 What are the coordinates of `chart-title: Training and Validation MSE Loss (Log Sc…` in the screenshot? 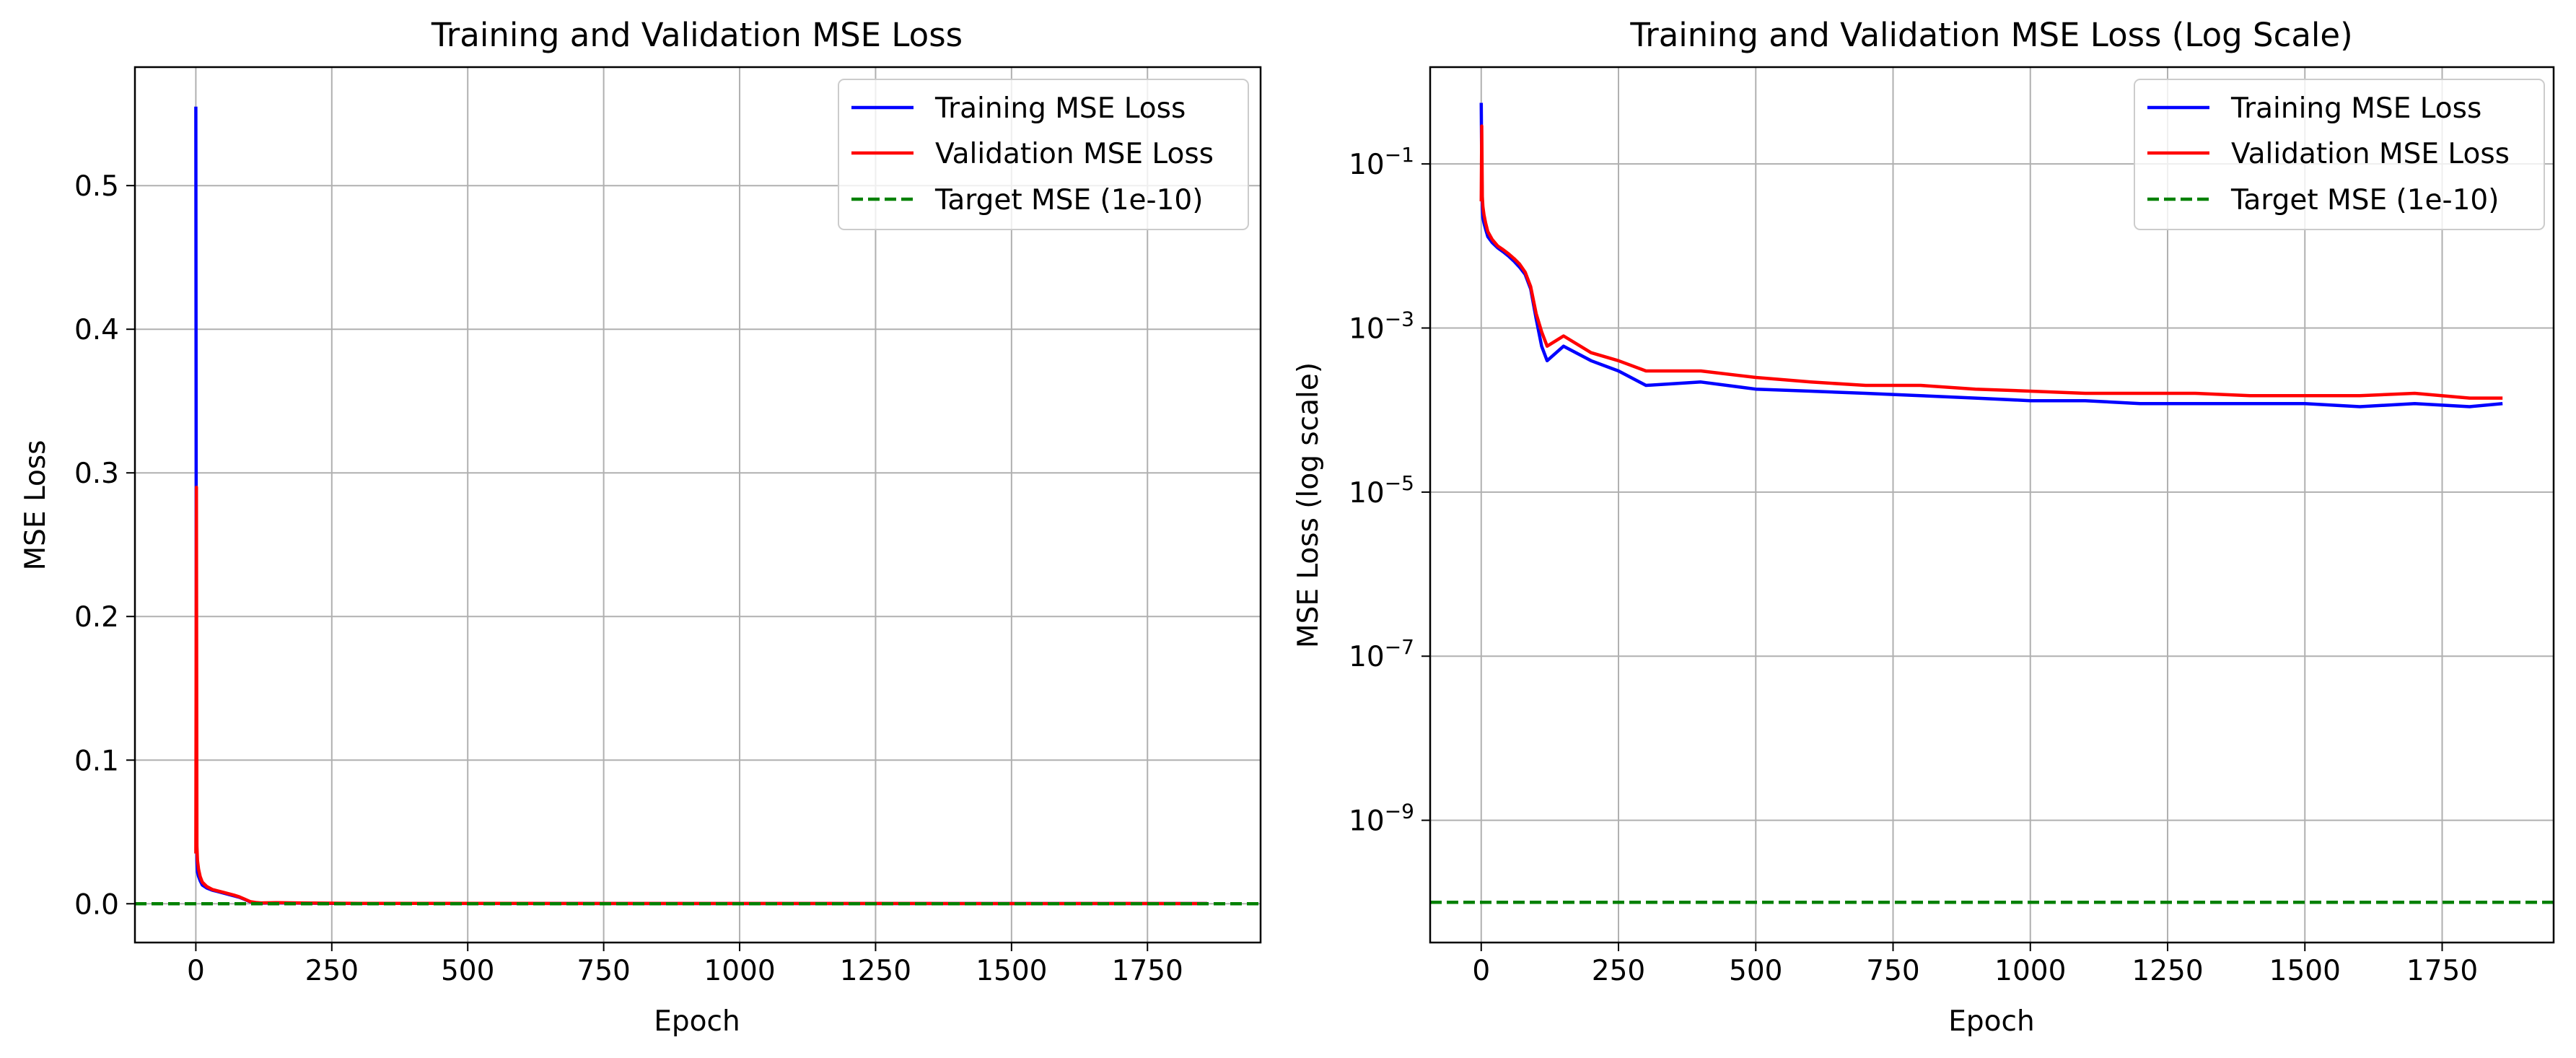 It's located at (1990, 35).